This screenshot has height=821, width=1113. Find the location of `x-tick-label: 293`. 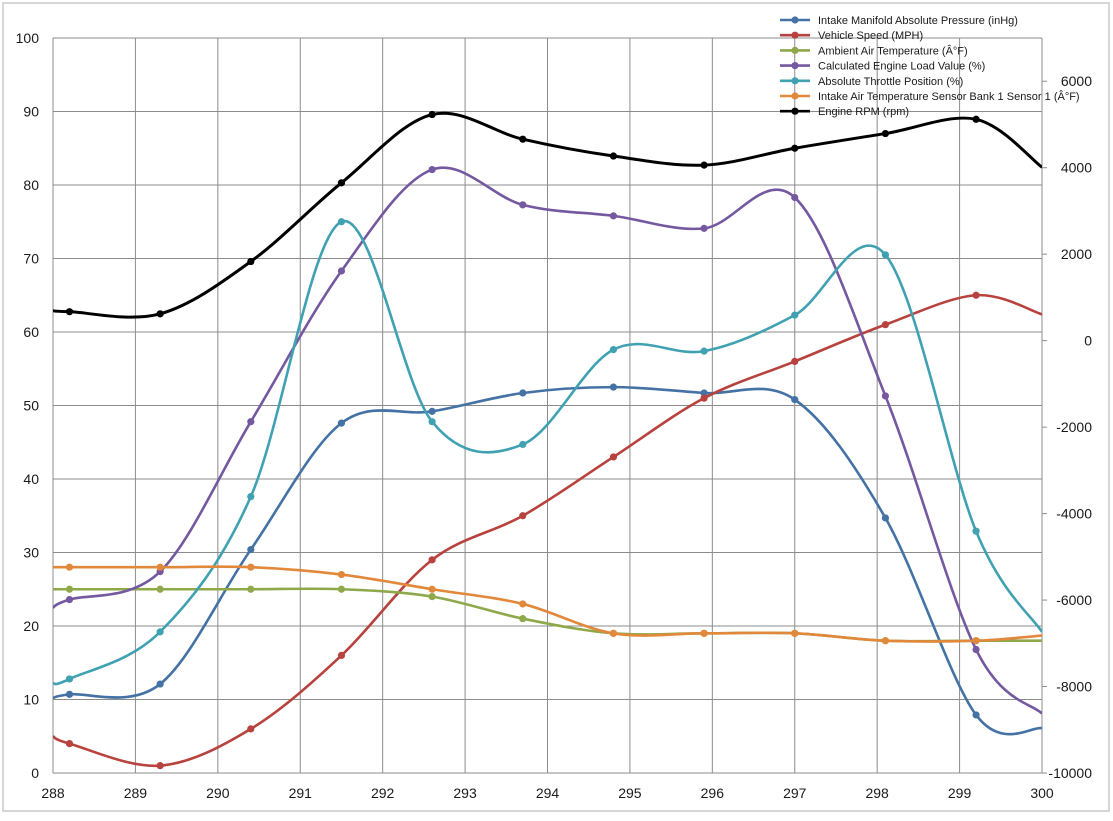

x-tick-label: 293 is located at coordinates (465, 793).